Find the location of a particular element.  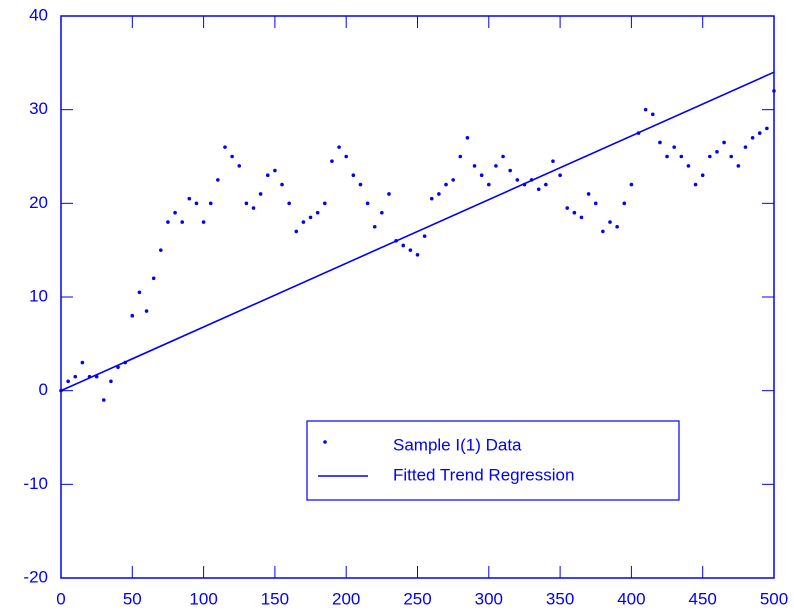

x-tick-label: 100 is located at coordinates (203, 598).